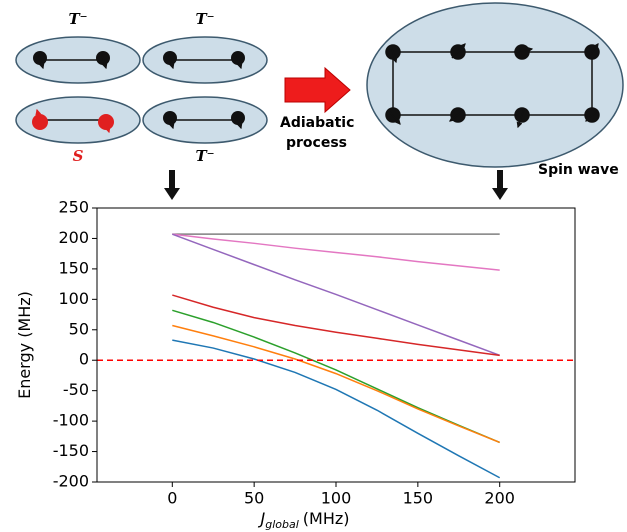  Describe the element at coordinates (316, 143) in the screenshot. I see `arrow-label: process` at that location.